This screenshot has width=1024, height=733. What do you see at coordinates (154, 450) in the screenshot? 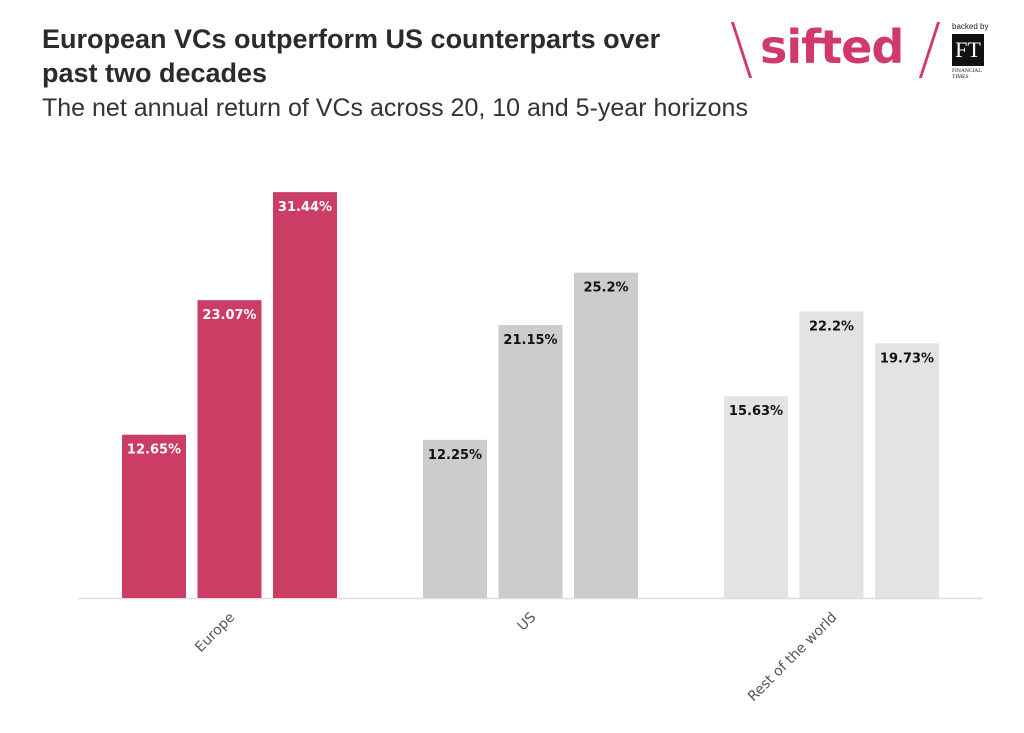
I see `bar-value-label: 12.65%` at bounding box center [154, 450].